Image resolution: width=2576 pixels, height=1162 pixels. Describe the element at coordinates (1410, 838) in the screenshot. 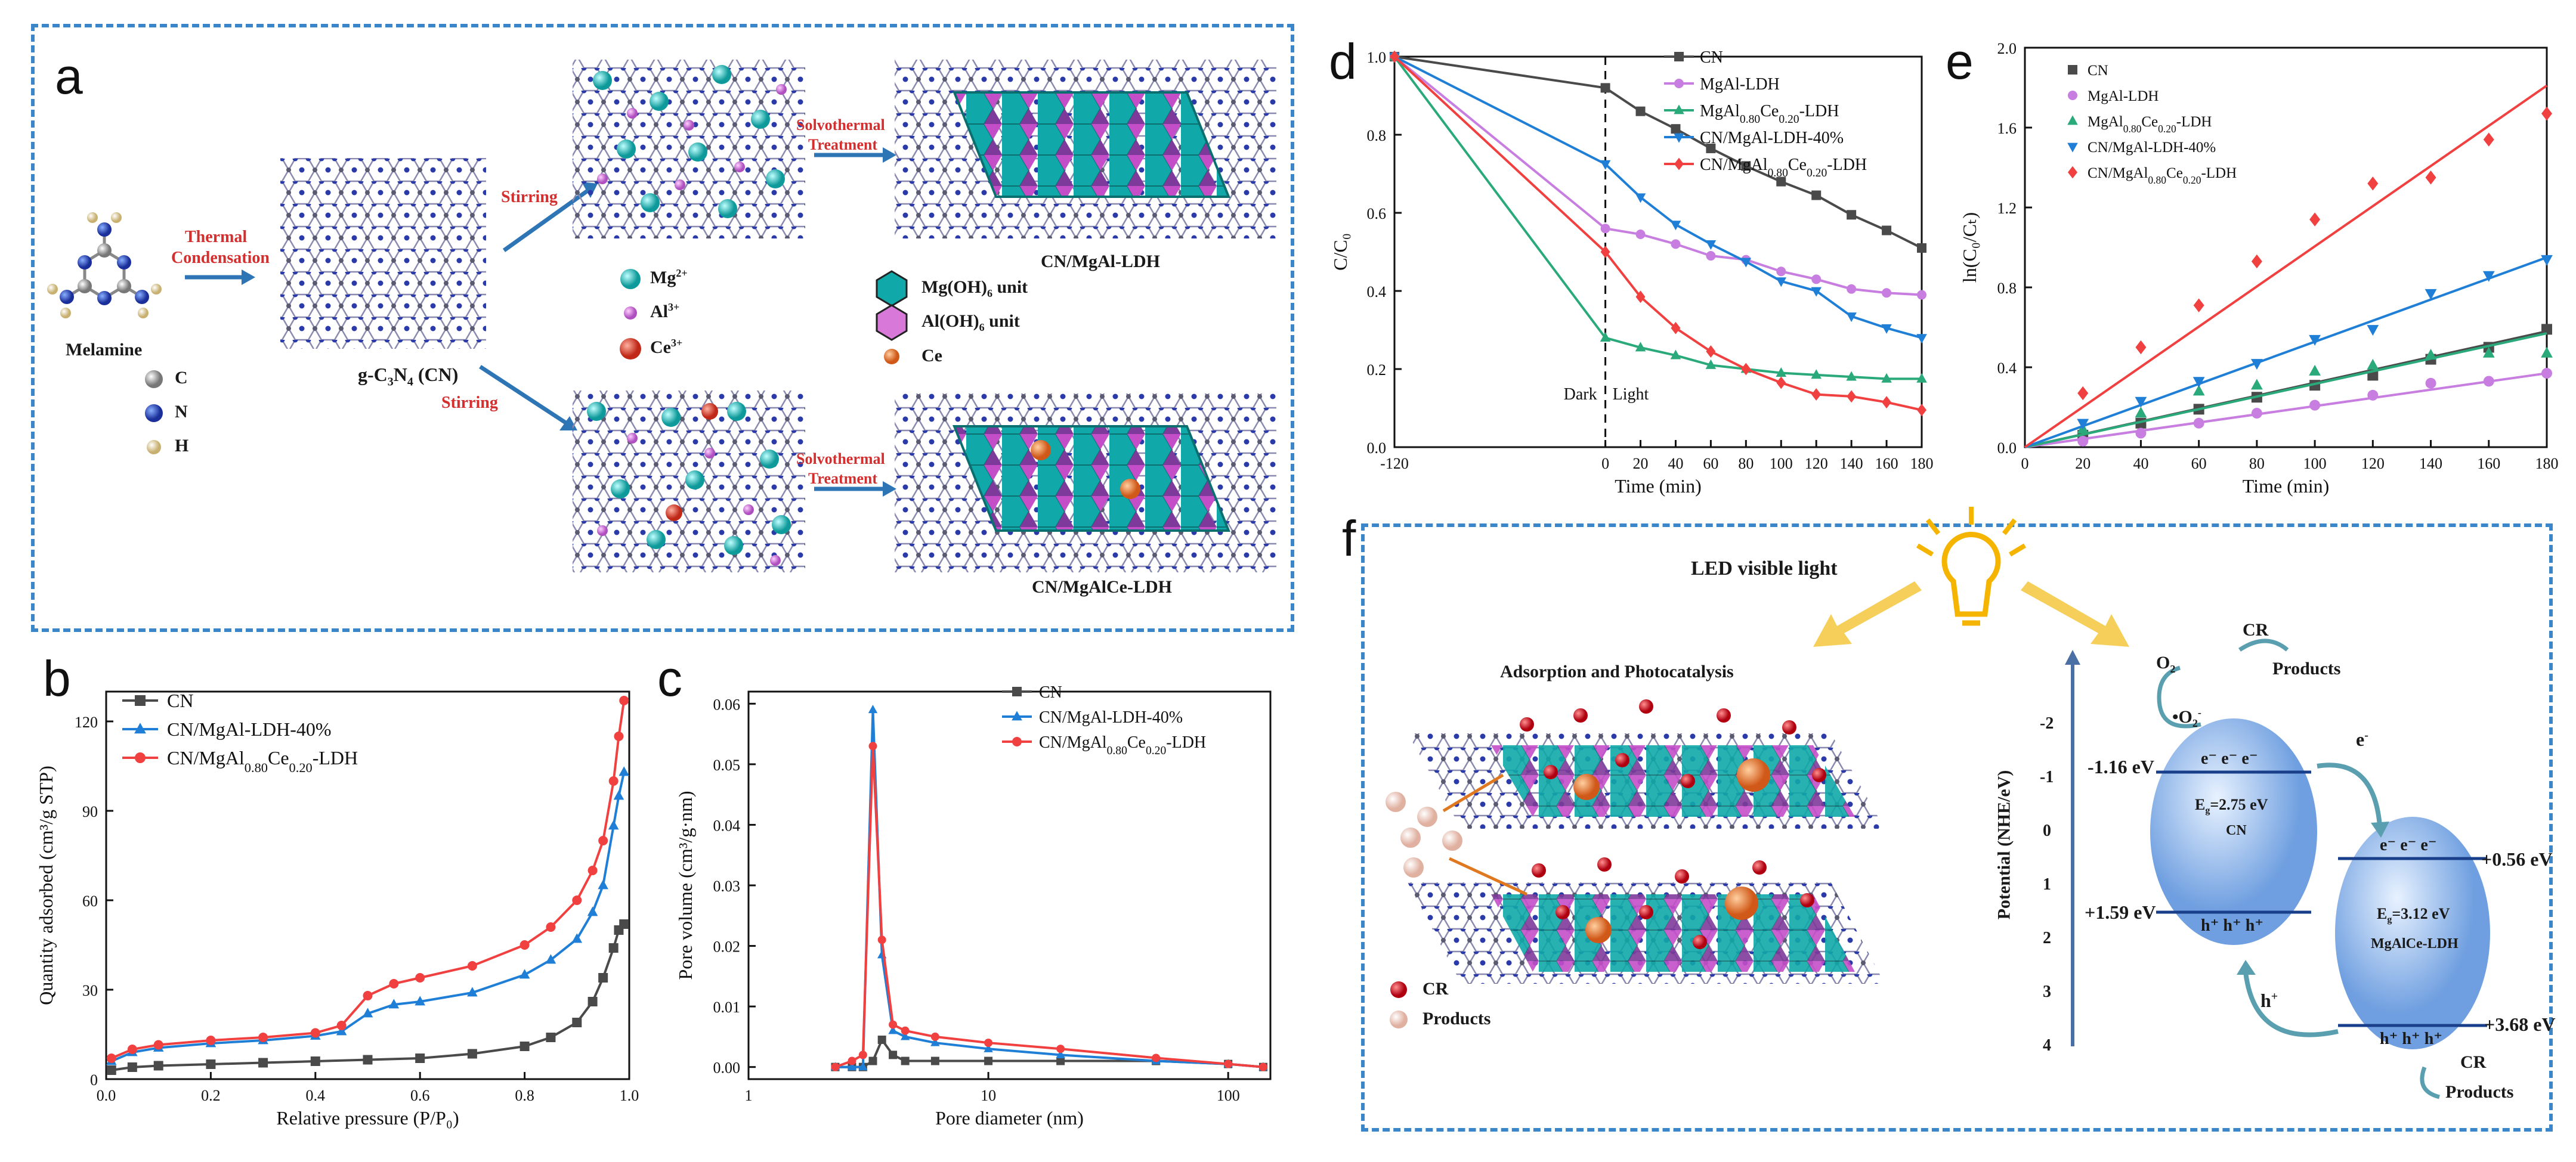

I see `product-sphere` at that location.